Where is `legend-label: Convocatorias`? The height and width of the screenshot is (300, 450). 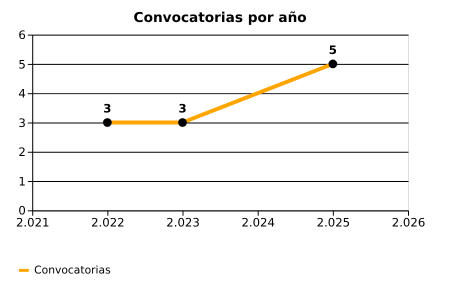
legend-label: Convocatorias is located at coordinates (73, 269).